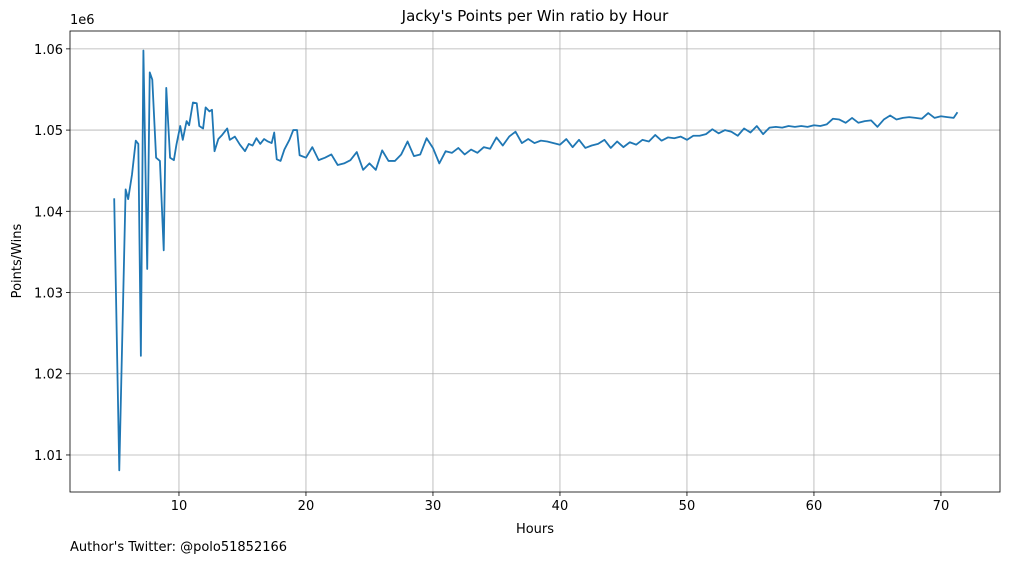 This screenshot has width=1010, height=566. Describe the element at coordinates (433, 506) in the screenshot. I see `x-tick-label: 30` at that location.